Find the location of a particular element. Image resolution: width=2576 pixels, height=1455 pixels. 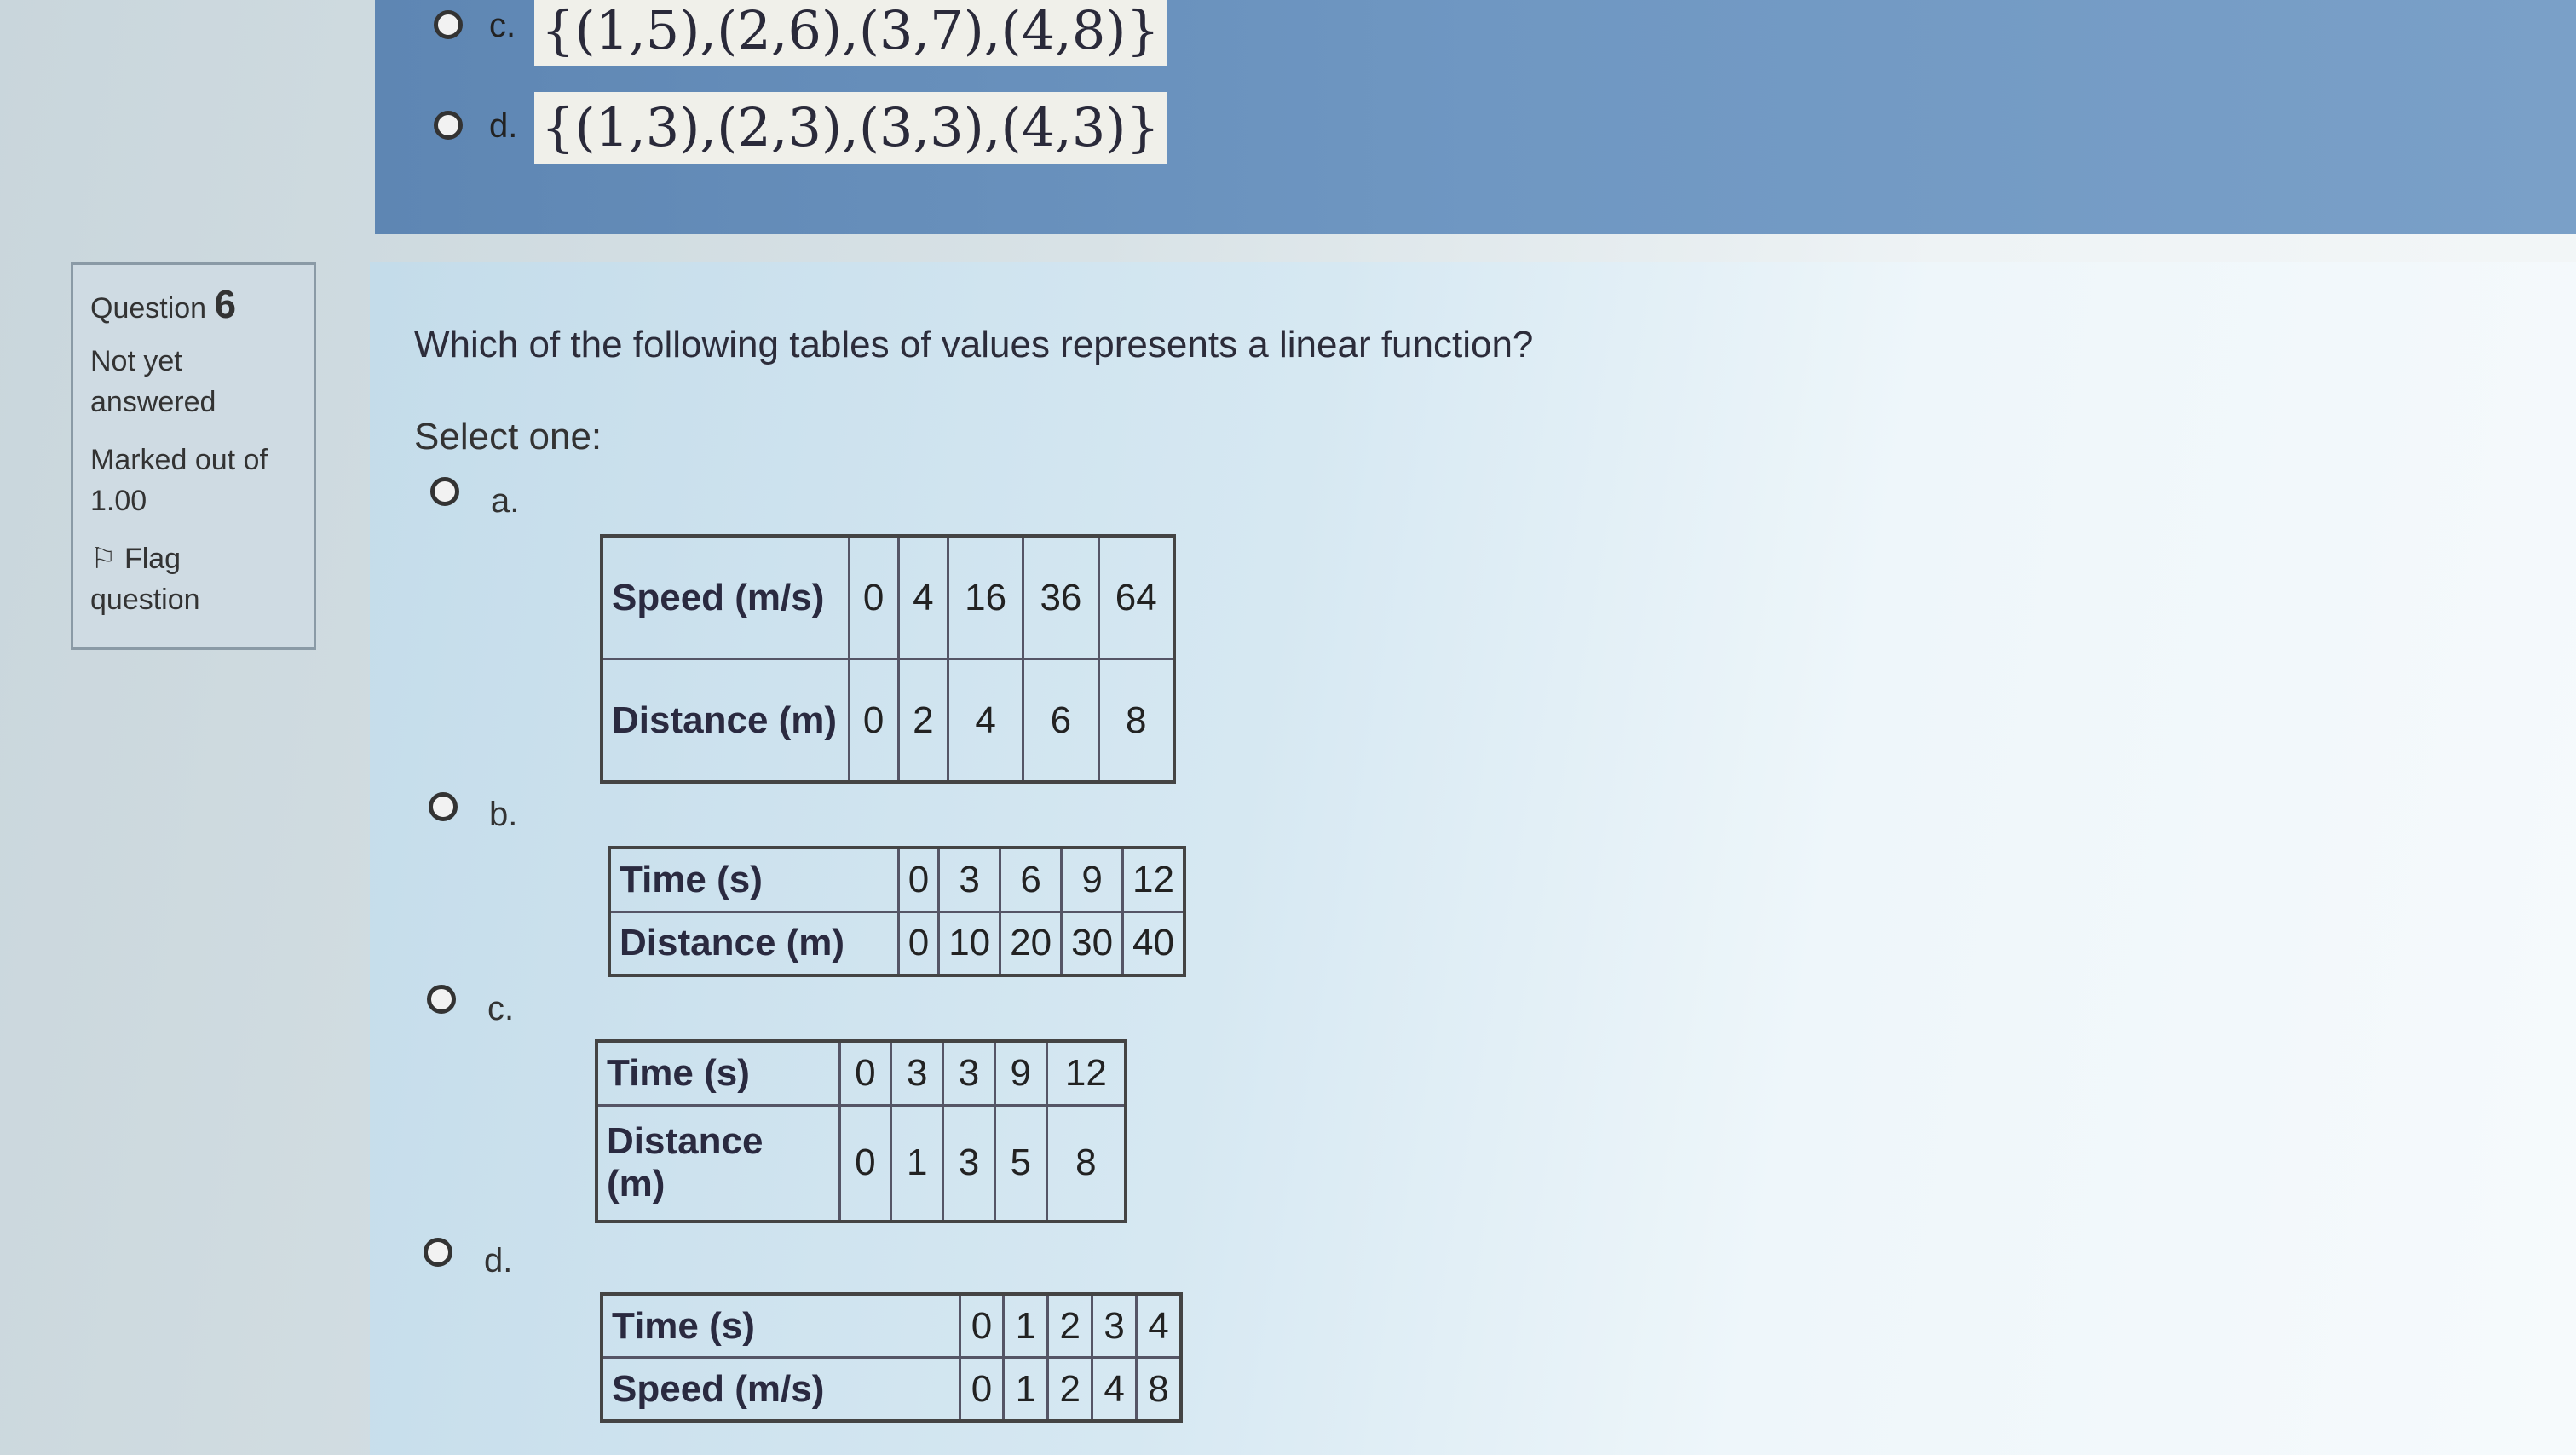

select-one-label: Select one: is located at coordinates (508, 436).